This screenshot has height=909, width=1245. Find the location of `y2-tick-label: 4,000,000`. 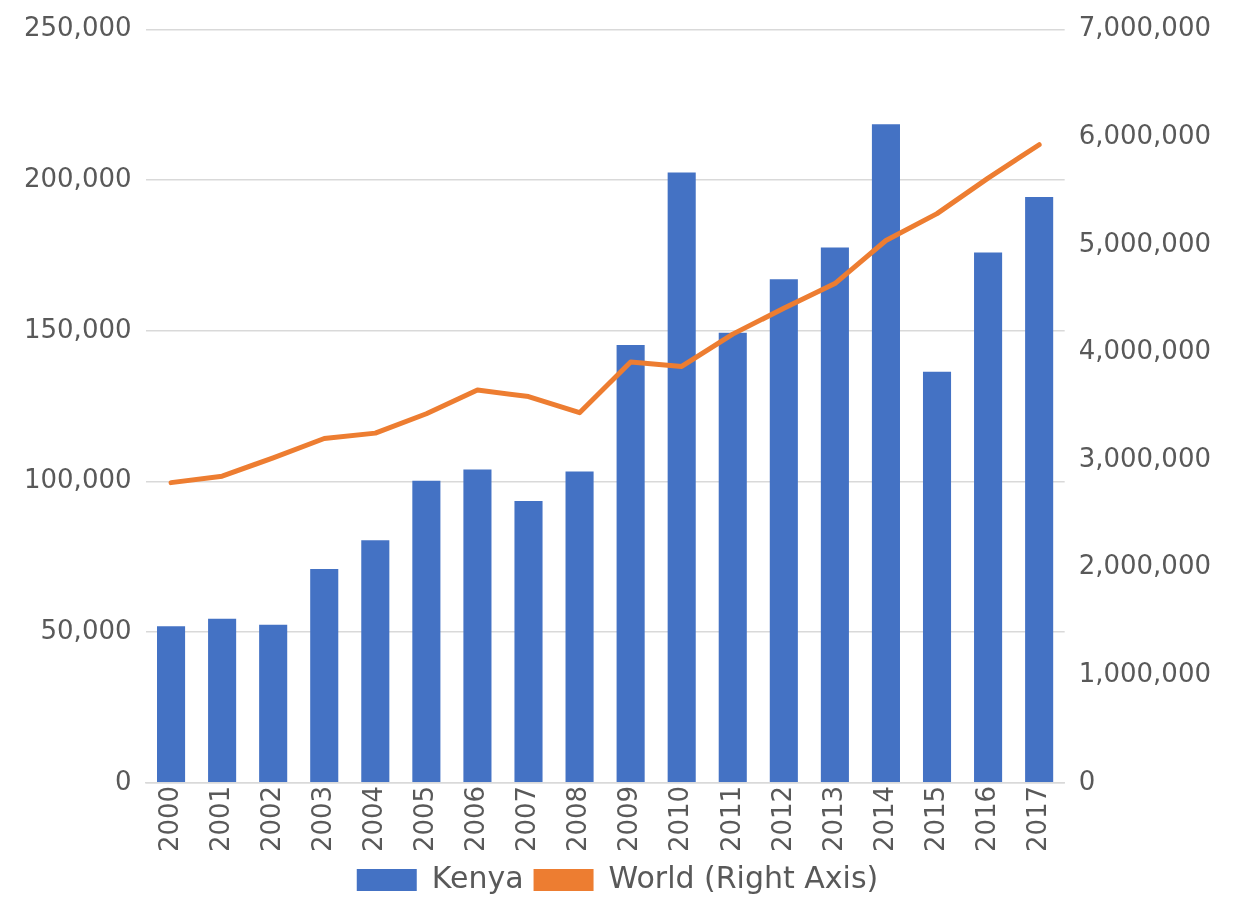

y2-tick-label: 4,000,000 is located at coordinates (1144, 350).